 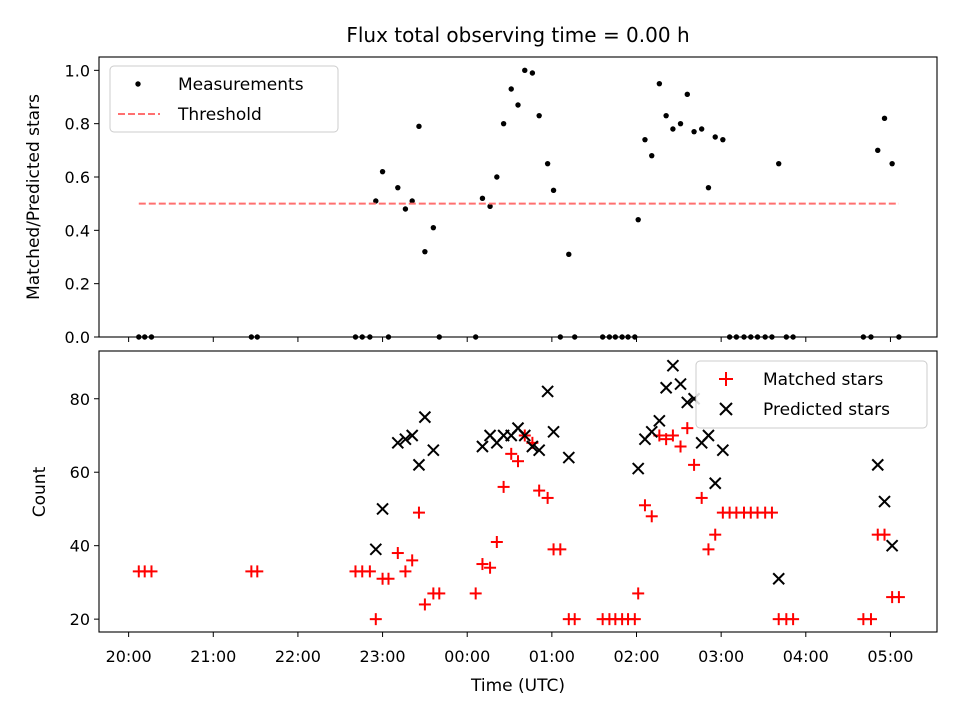 I want to click on count-y-tick-label: 60, so click(x=80, y=472).